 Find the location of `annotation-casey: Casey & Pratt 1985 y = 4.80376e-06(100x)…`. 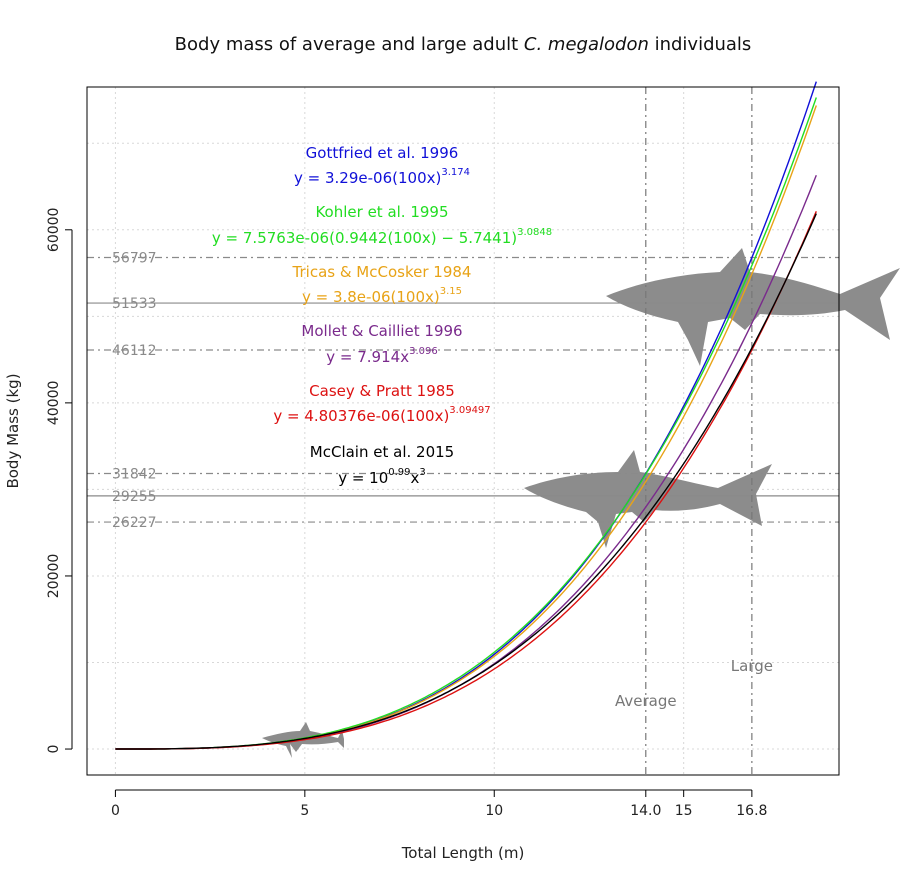

annotation-casey: Casey & Pratt 1985 y = 4.80376e-06(100x)… is located at coordinates (381, 403).